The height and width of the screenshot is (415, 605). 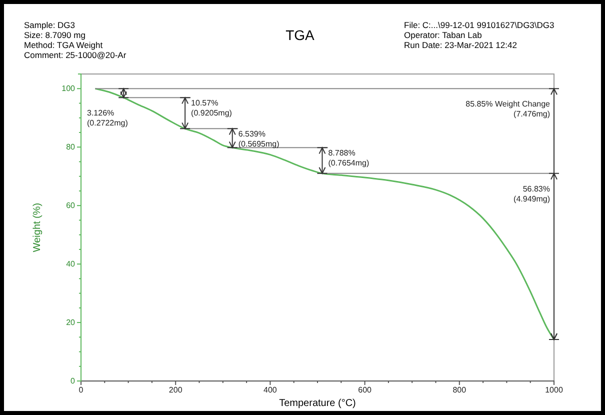 What do you see at coordinates (107, 118) in the screenshot?
I see `annotation: 3.126% (0.2722mg)` at bounding box center [107, 118].